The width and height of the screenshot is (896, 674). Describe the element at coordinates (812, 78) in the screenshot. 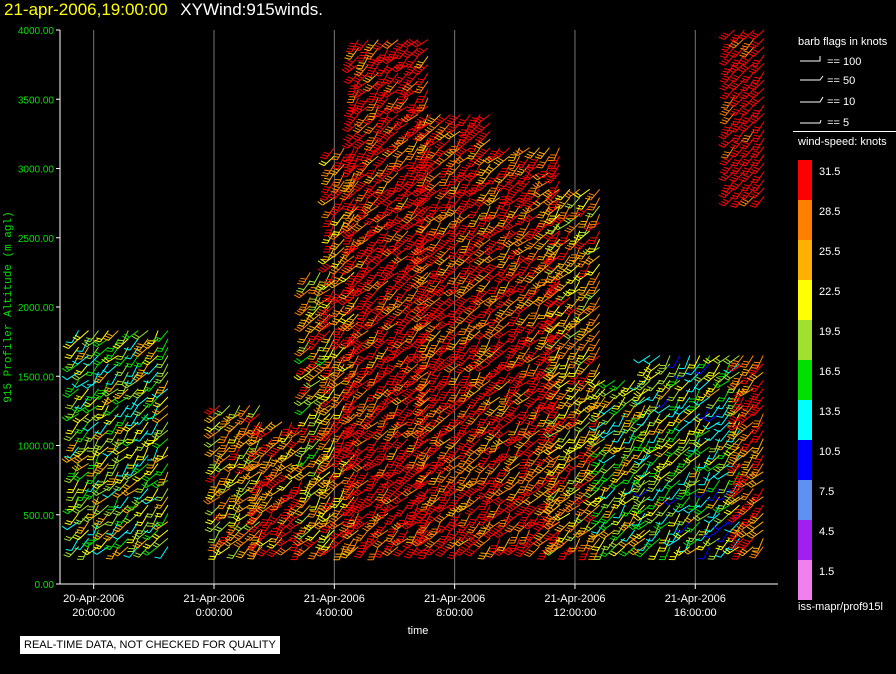

I see `triangle-flag-icon` at that location.